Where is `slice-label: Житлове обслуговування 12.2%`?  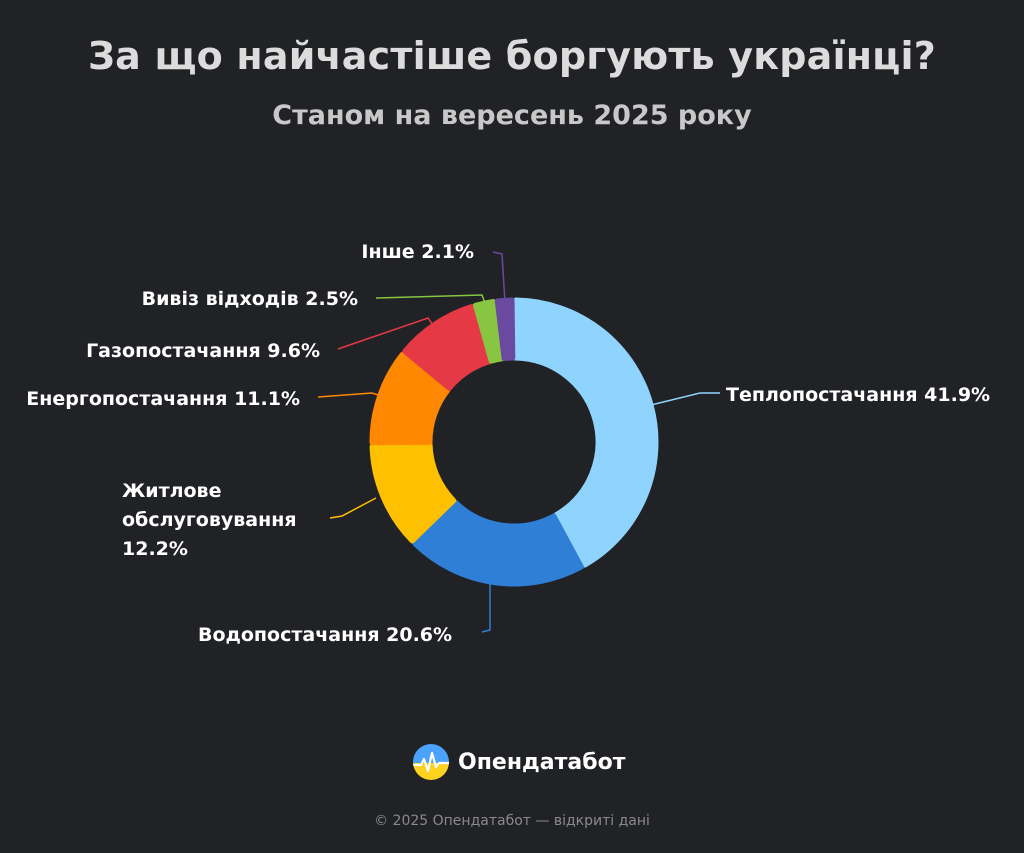
slice-label: Житлове обслуговування 12.2% is located at coordinates (209, 520).